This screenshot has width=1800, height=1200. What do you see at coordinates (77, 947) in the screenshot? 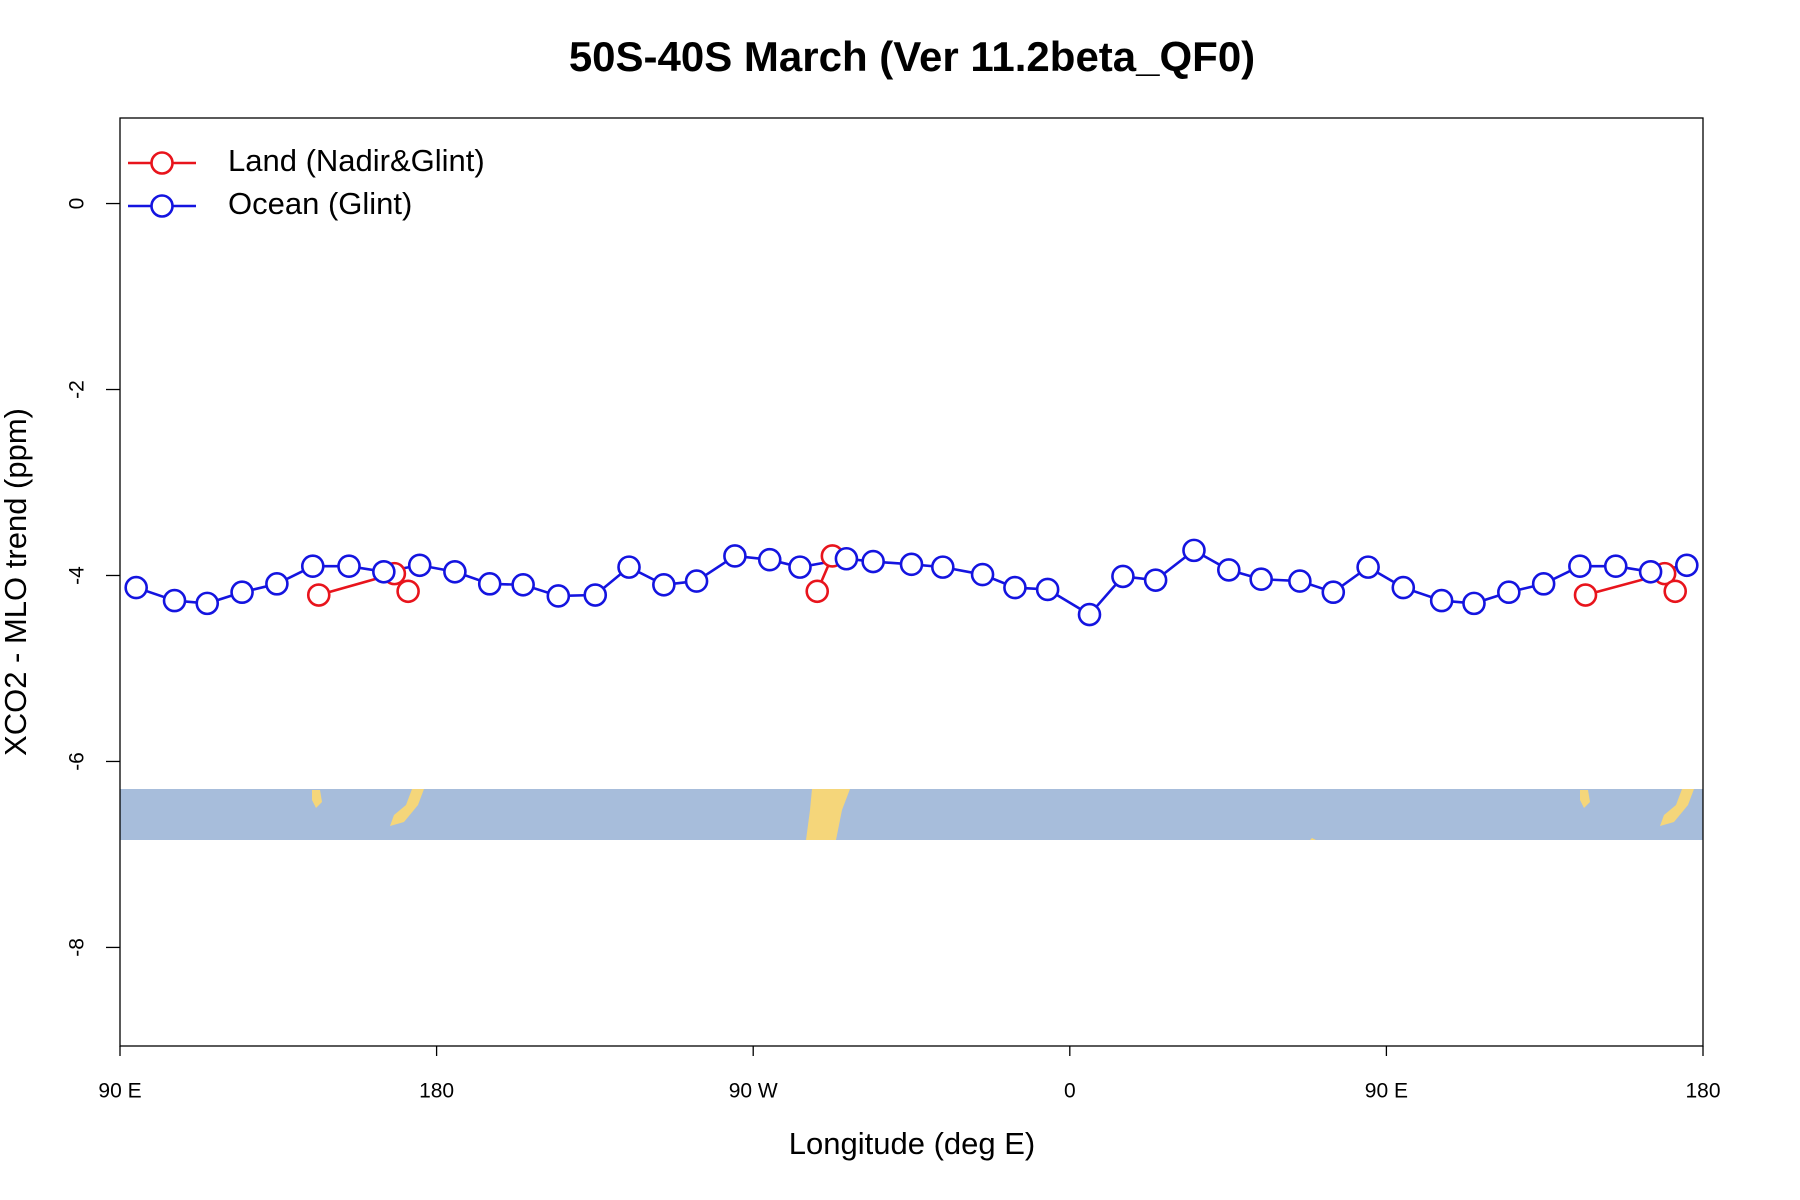
I see `y-tick-label: -8` at bounding box center [77, 947].